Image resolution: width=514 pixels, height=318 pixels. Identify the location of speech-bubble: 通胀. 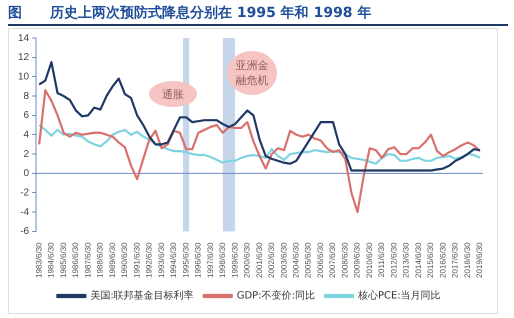
(173, 94).